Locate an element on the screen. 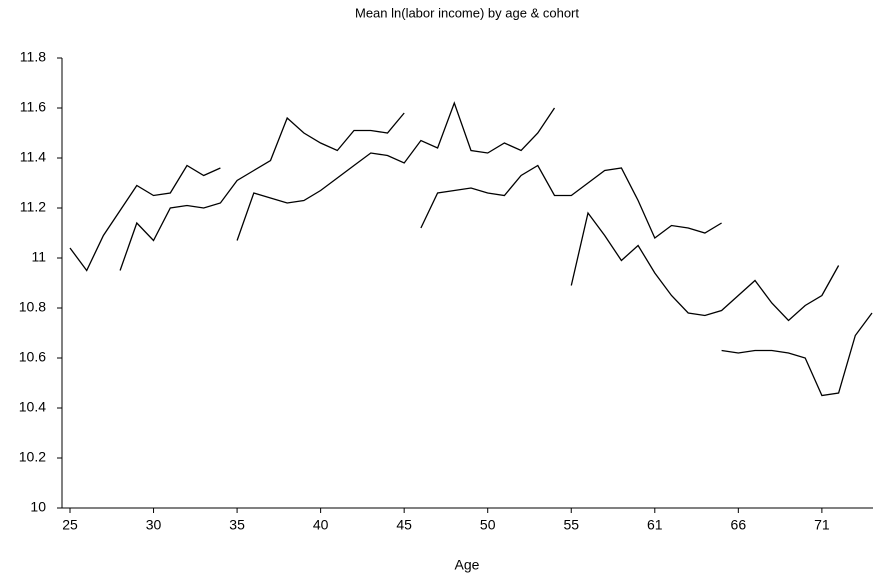 This screenshot has height=582, width=873. x-tick-label: 35 is located at coordinates (237, 525).